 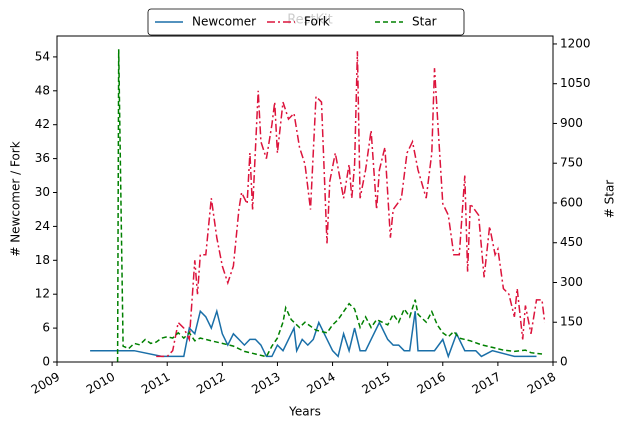 What do you see at coordinates (564, 362) in the screenshot?
I see `y2-tick-label: 0` at bounding box center [564, 362].